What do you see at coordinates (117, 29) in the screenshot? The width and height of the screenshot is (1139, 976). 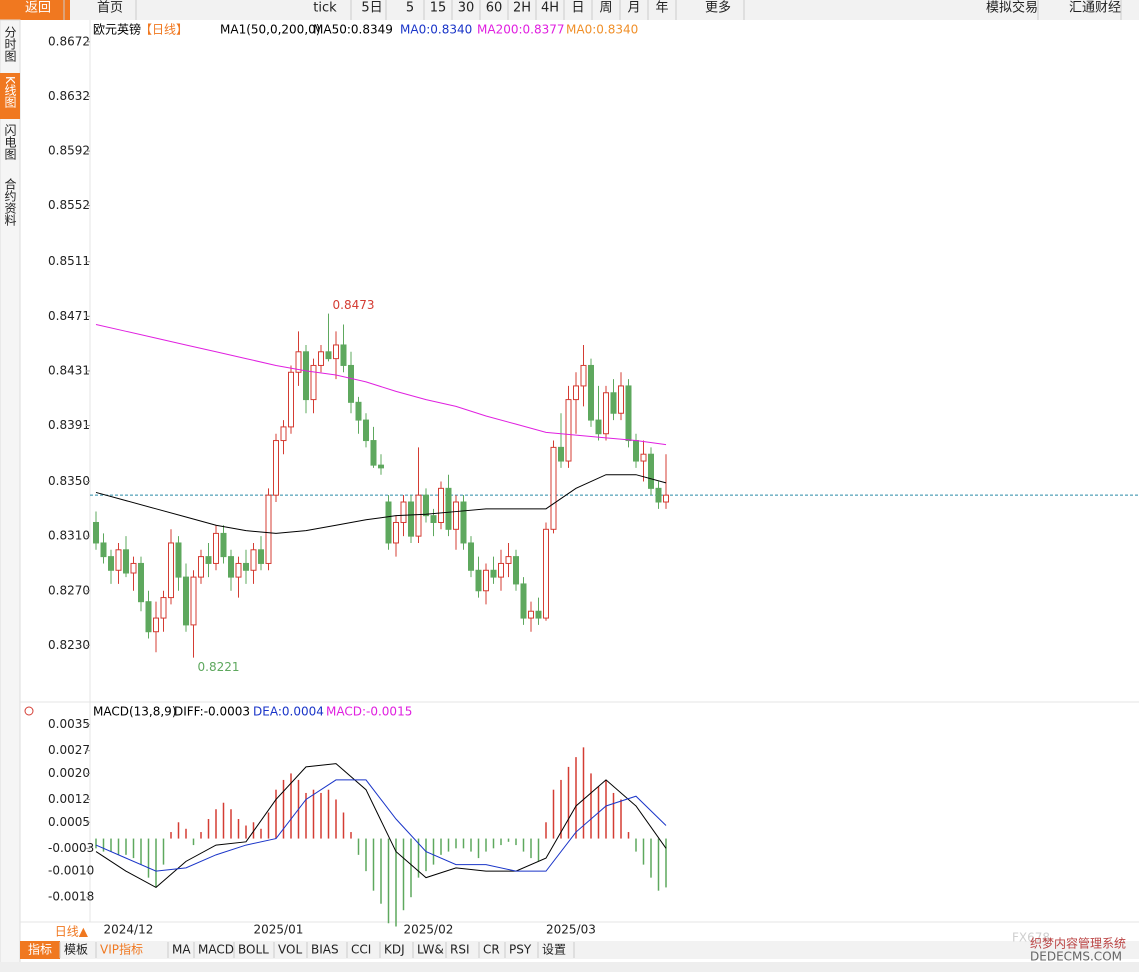 I see `chart-title: 欧元英镑` at bounding box center [117, 29].